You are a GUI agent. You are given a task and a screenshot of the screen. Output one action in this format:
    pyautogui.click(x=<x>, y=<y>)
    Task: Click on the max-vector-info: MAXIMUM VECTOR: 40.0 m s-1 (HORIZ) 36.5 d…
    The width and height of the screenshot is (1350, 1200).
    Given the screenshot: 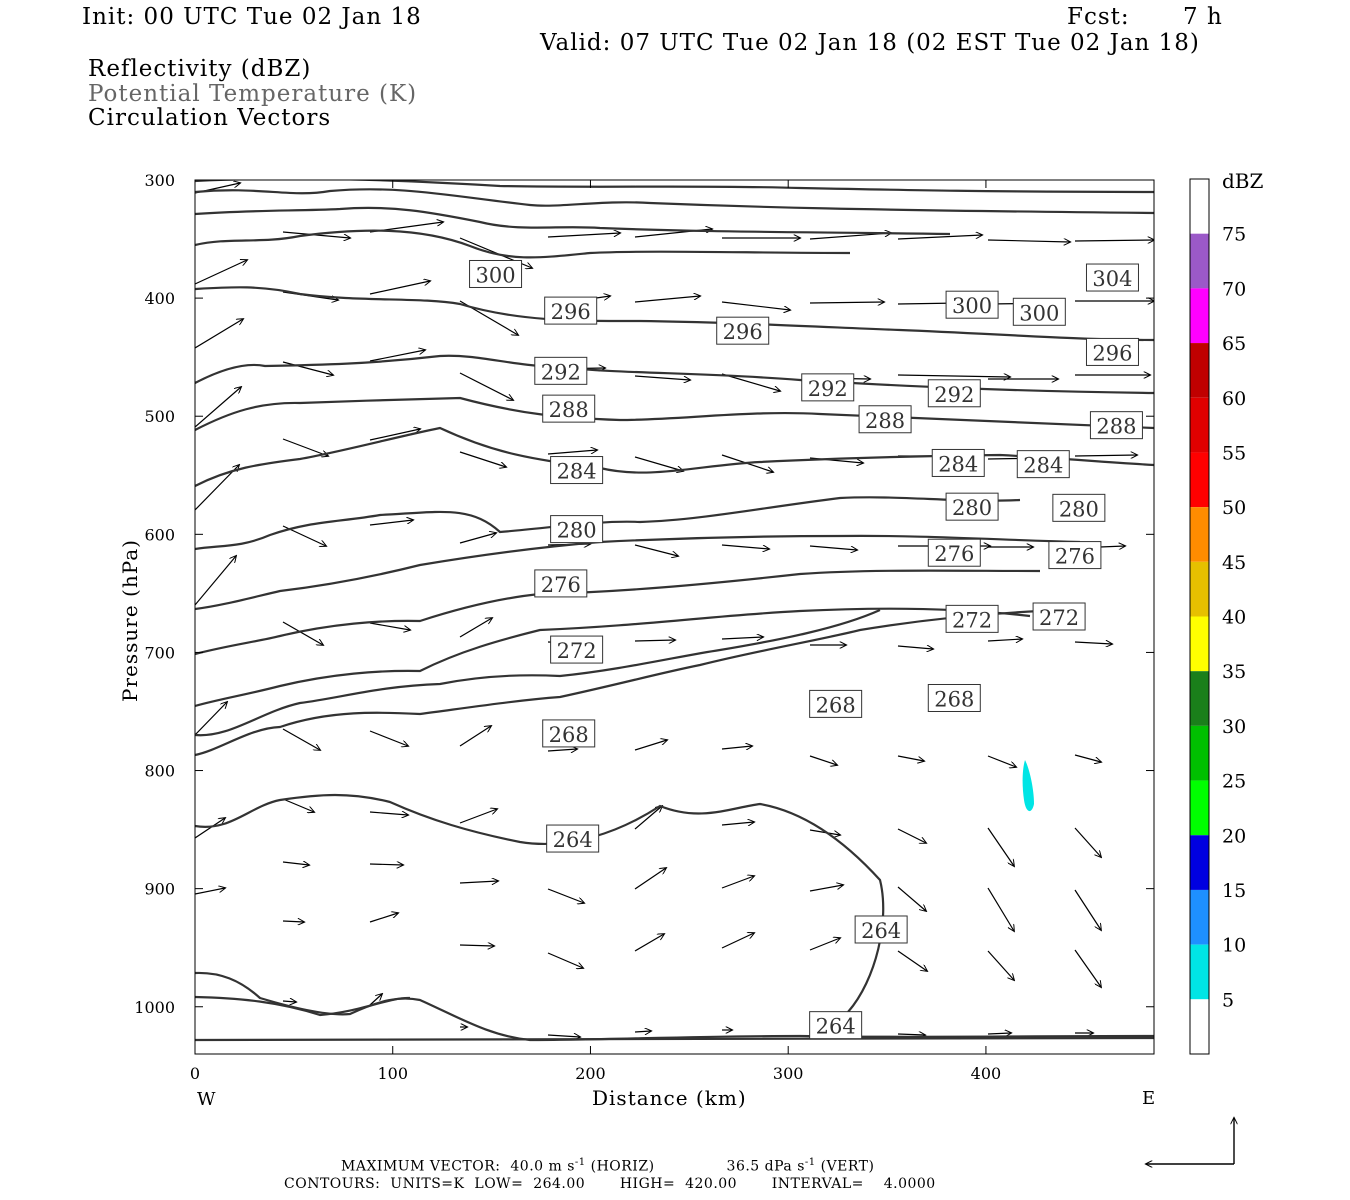 What is the action you would take?
    pyautogui.click(x=608, y=1166)
    